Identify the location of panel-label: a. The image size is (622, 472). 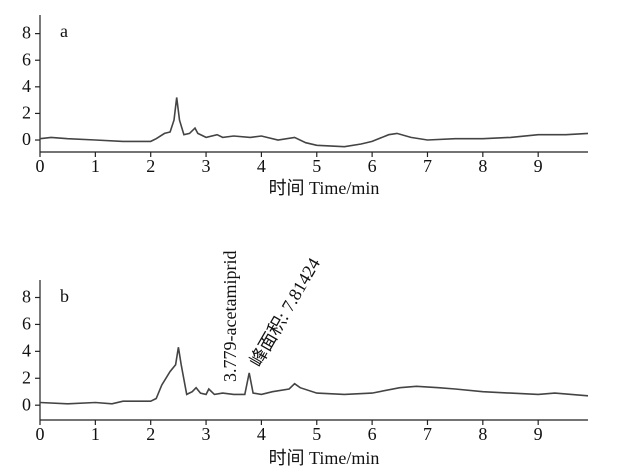
(64, 31).